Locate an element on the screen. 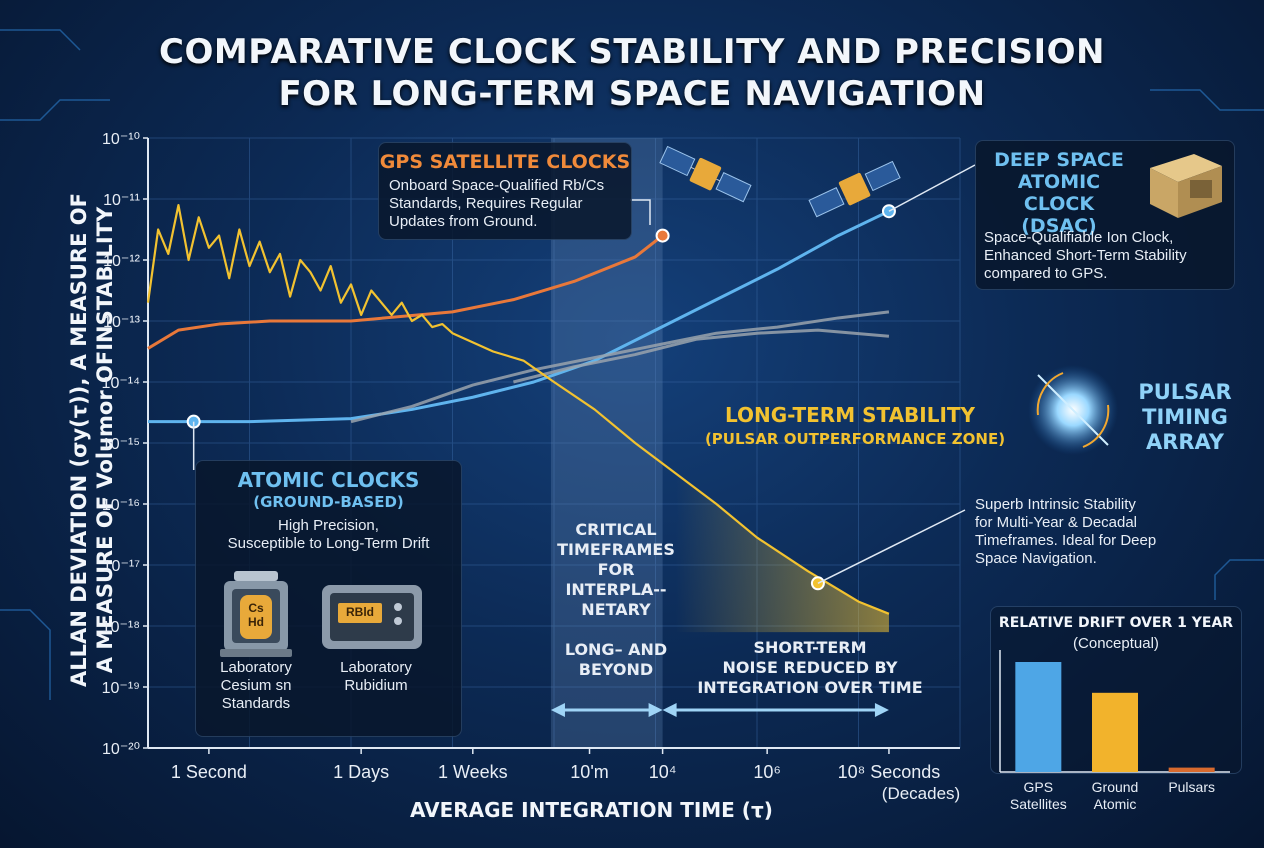  dsac-title-line: (DSAC) is located at coordinates (1059, 226).